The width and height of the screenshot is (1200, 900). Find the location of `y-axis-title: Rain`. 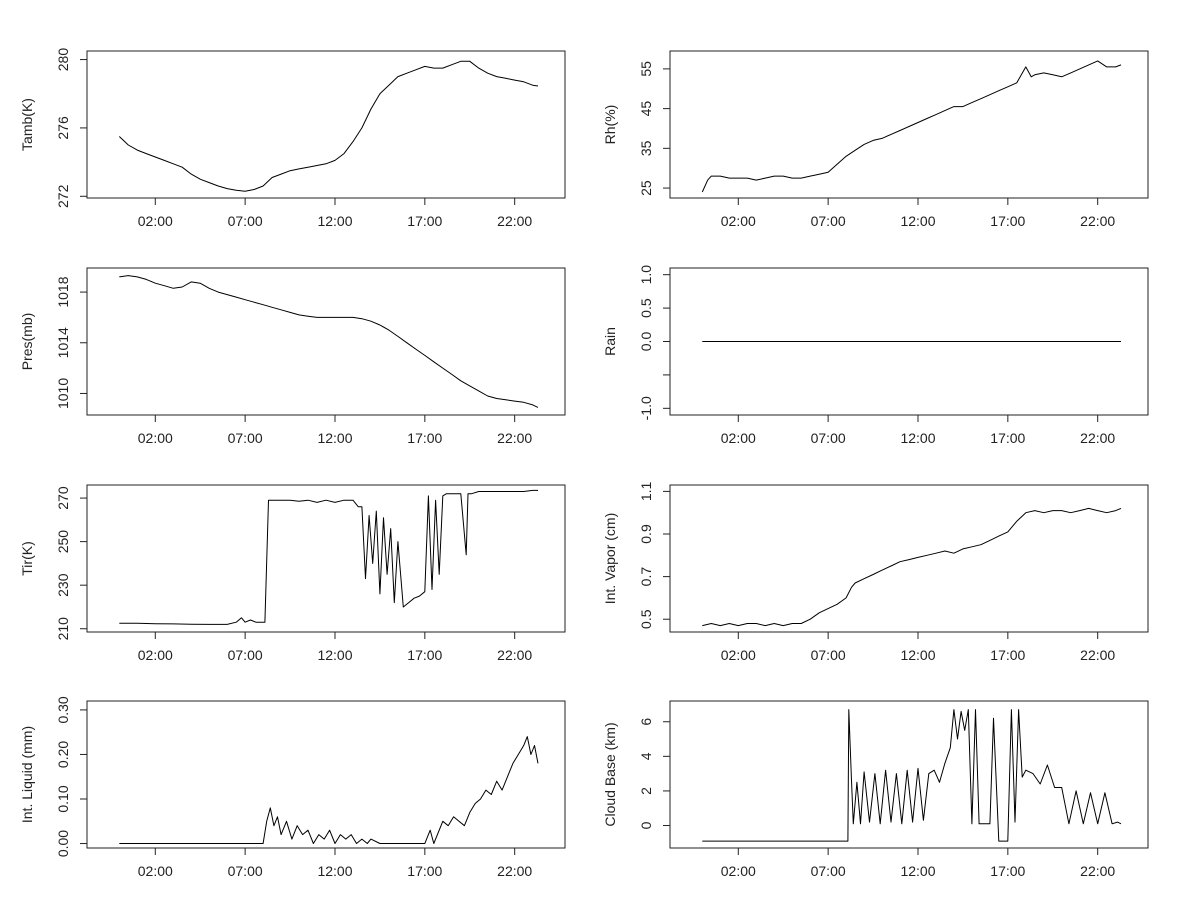

y-axis-title: Rain is located at coordinates (610, 341).